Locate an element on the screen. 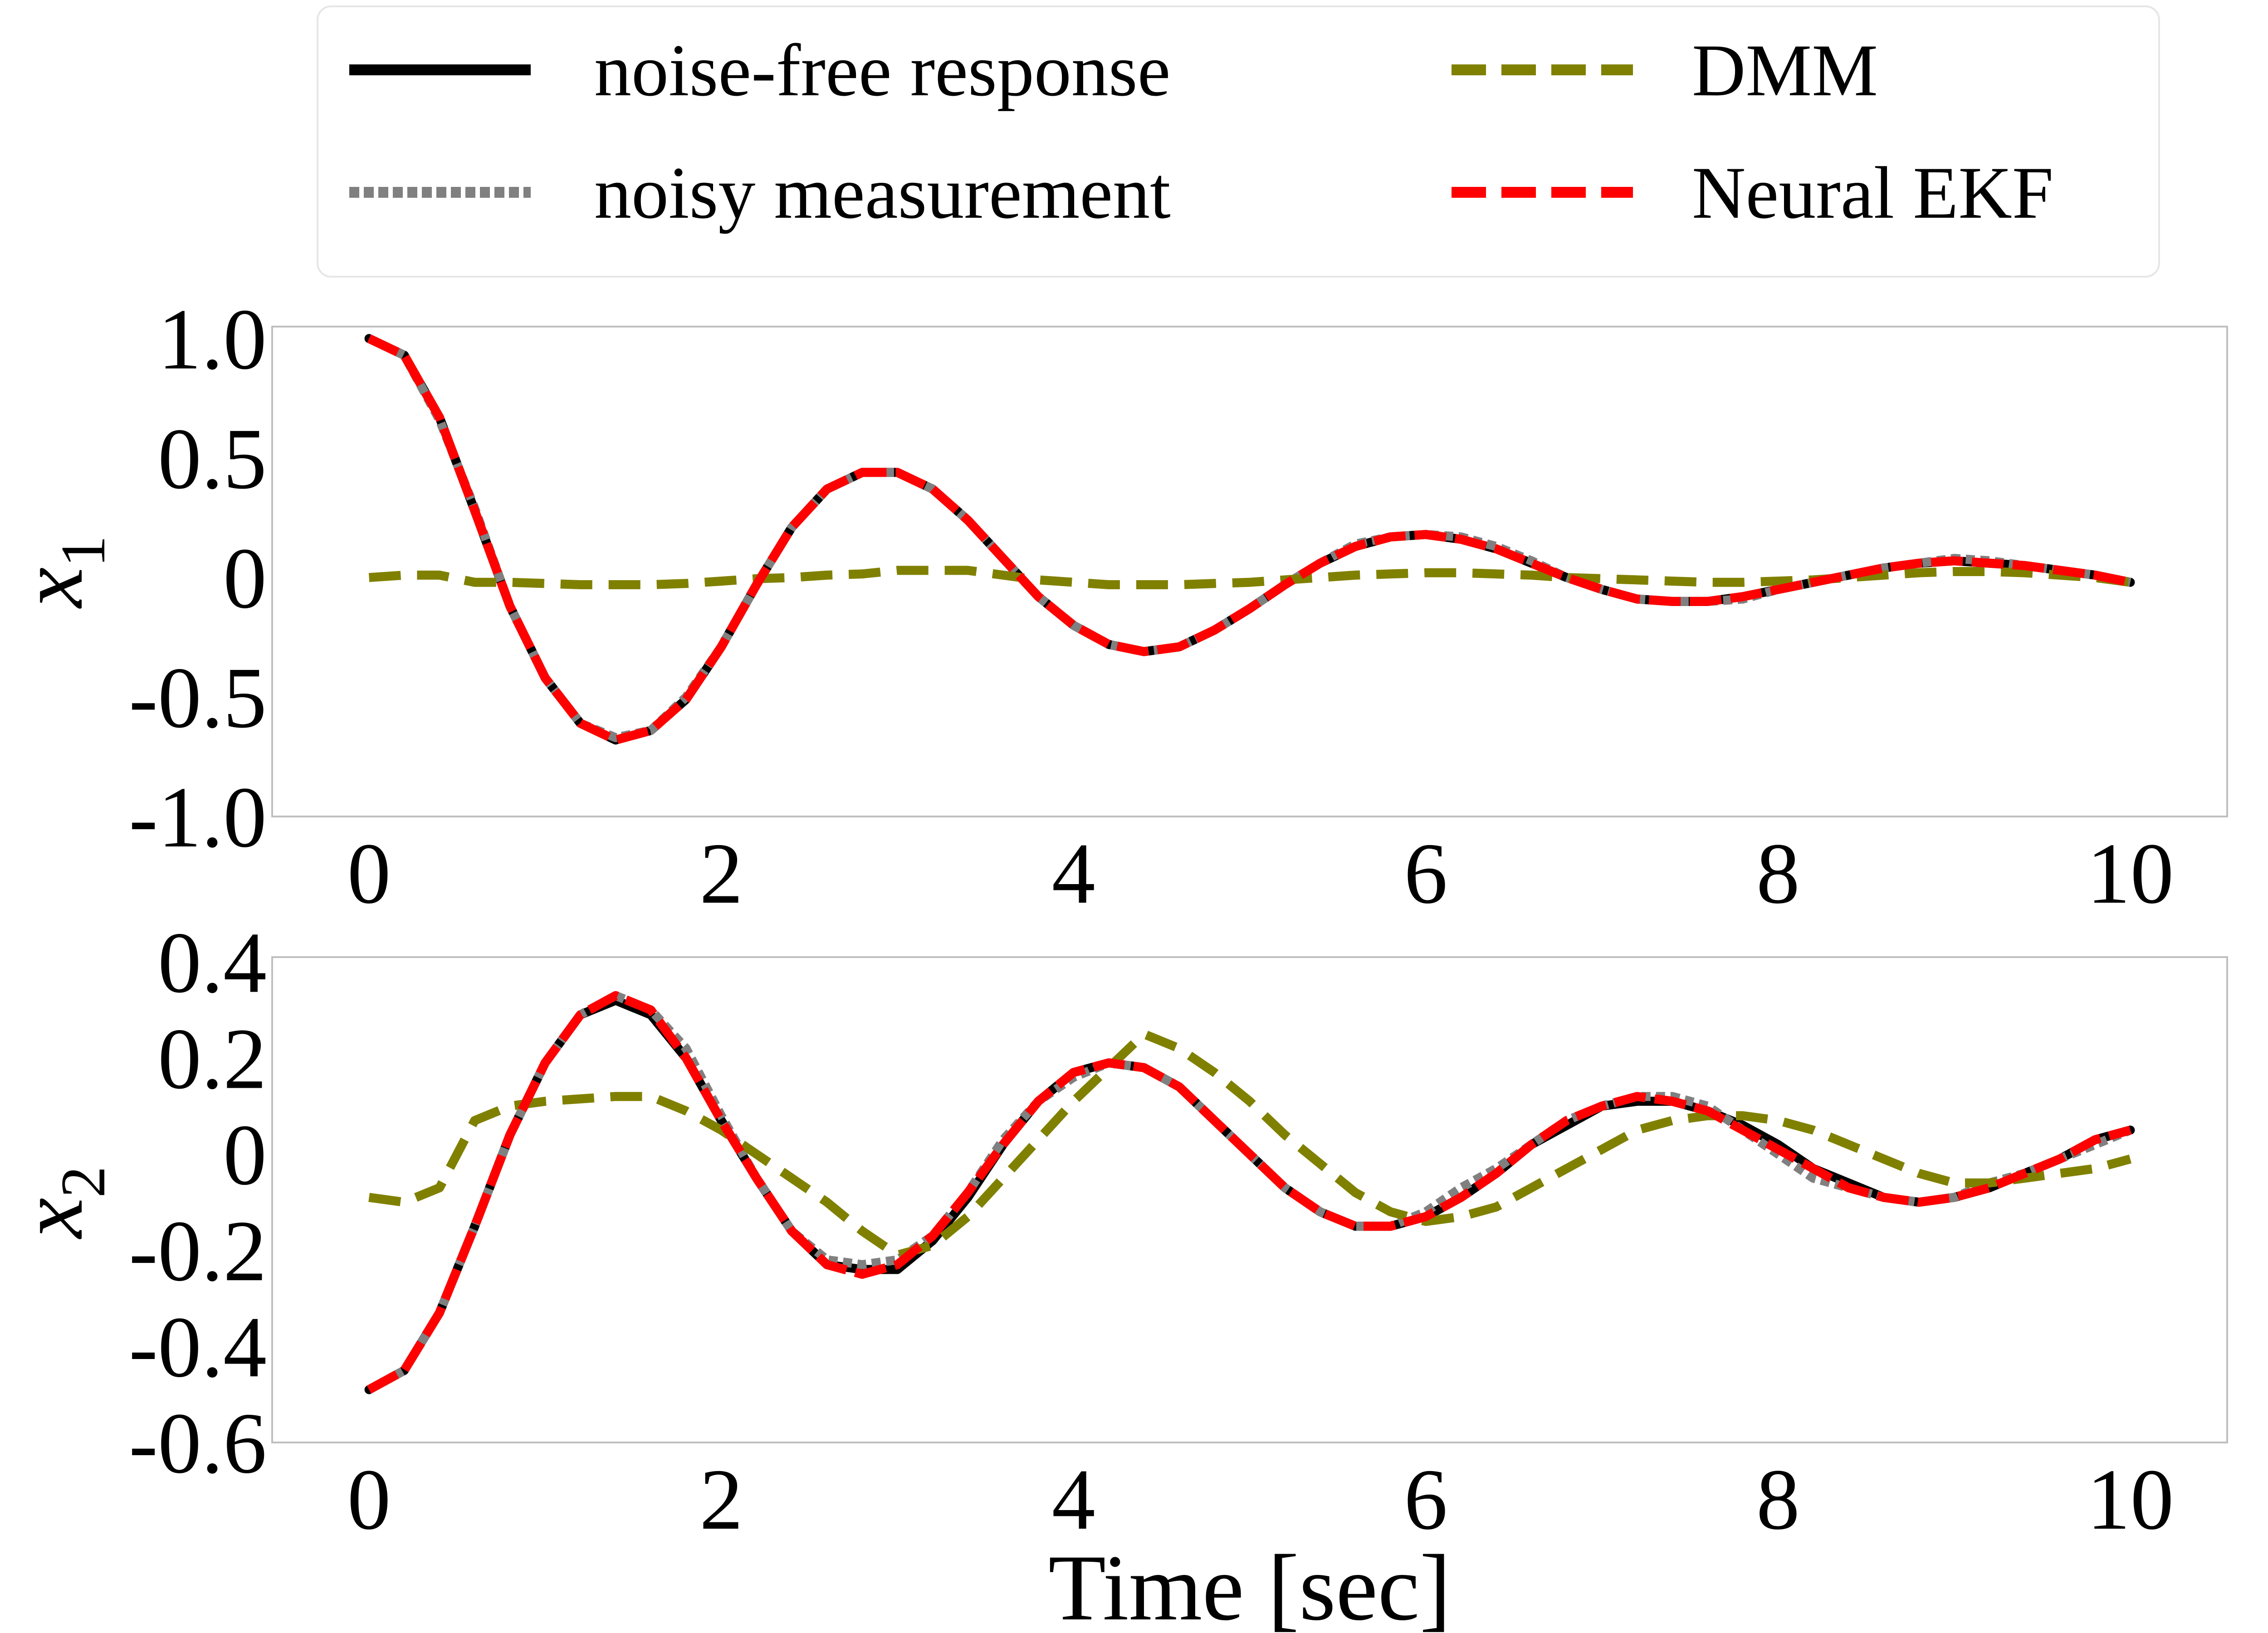 The image size is (2268, 1633). legend-label-noisy: noisy measurement is located at coordinates (882, 193).